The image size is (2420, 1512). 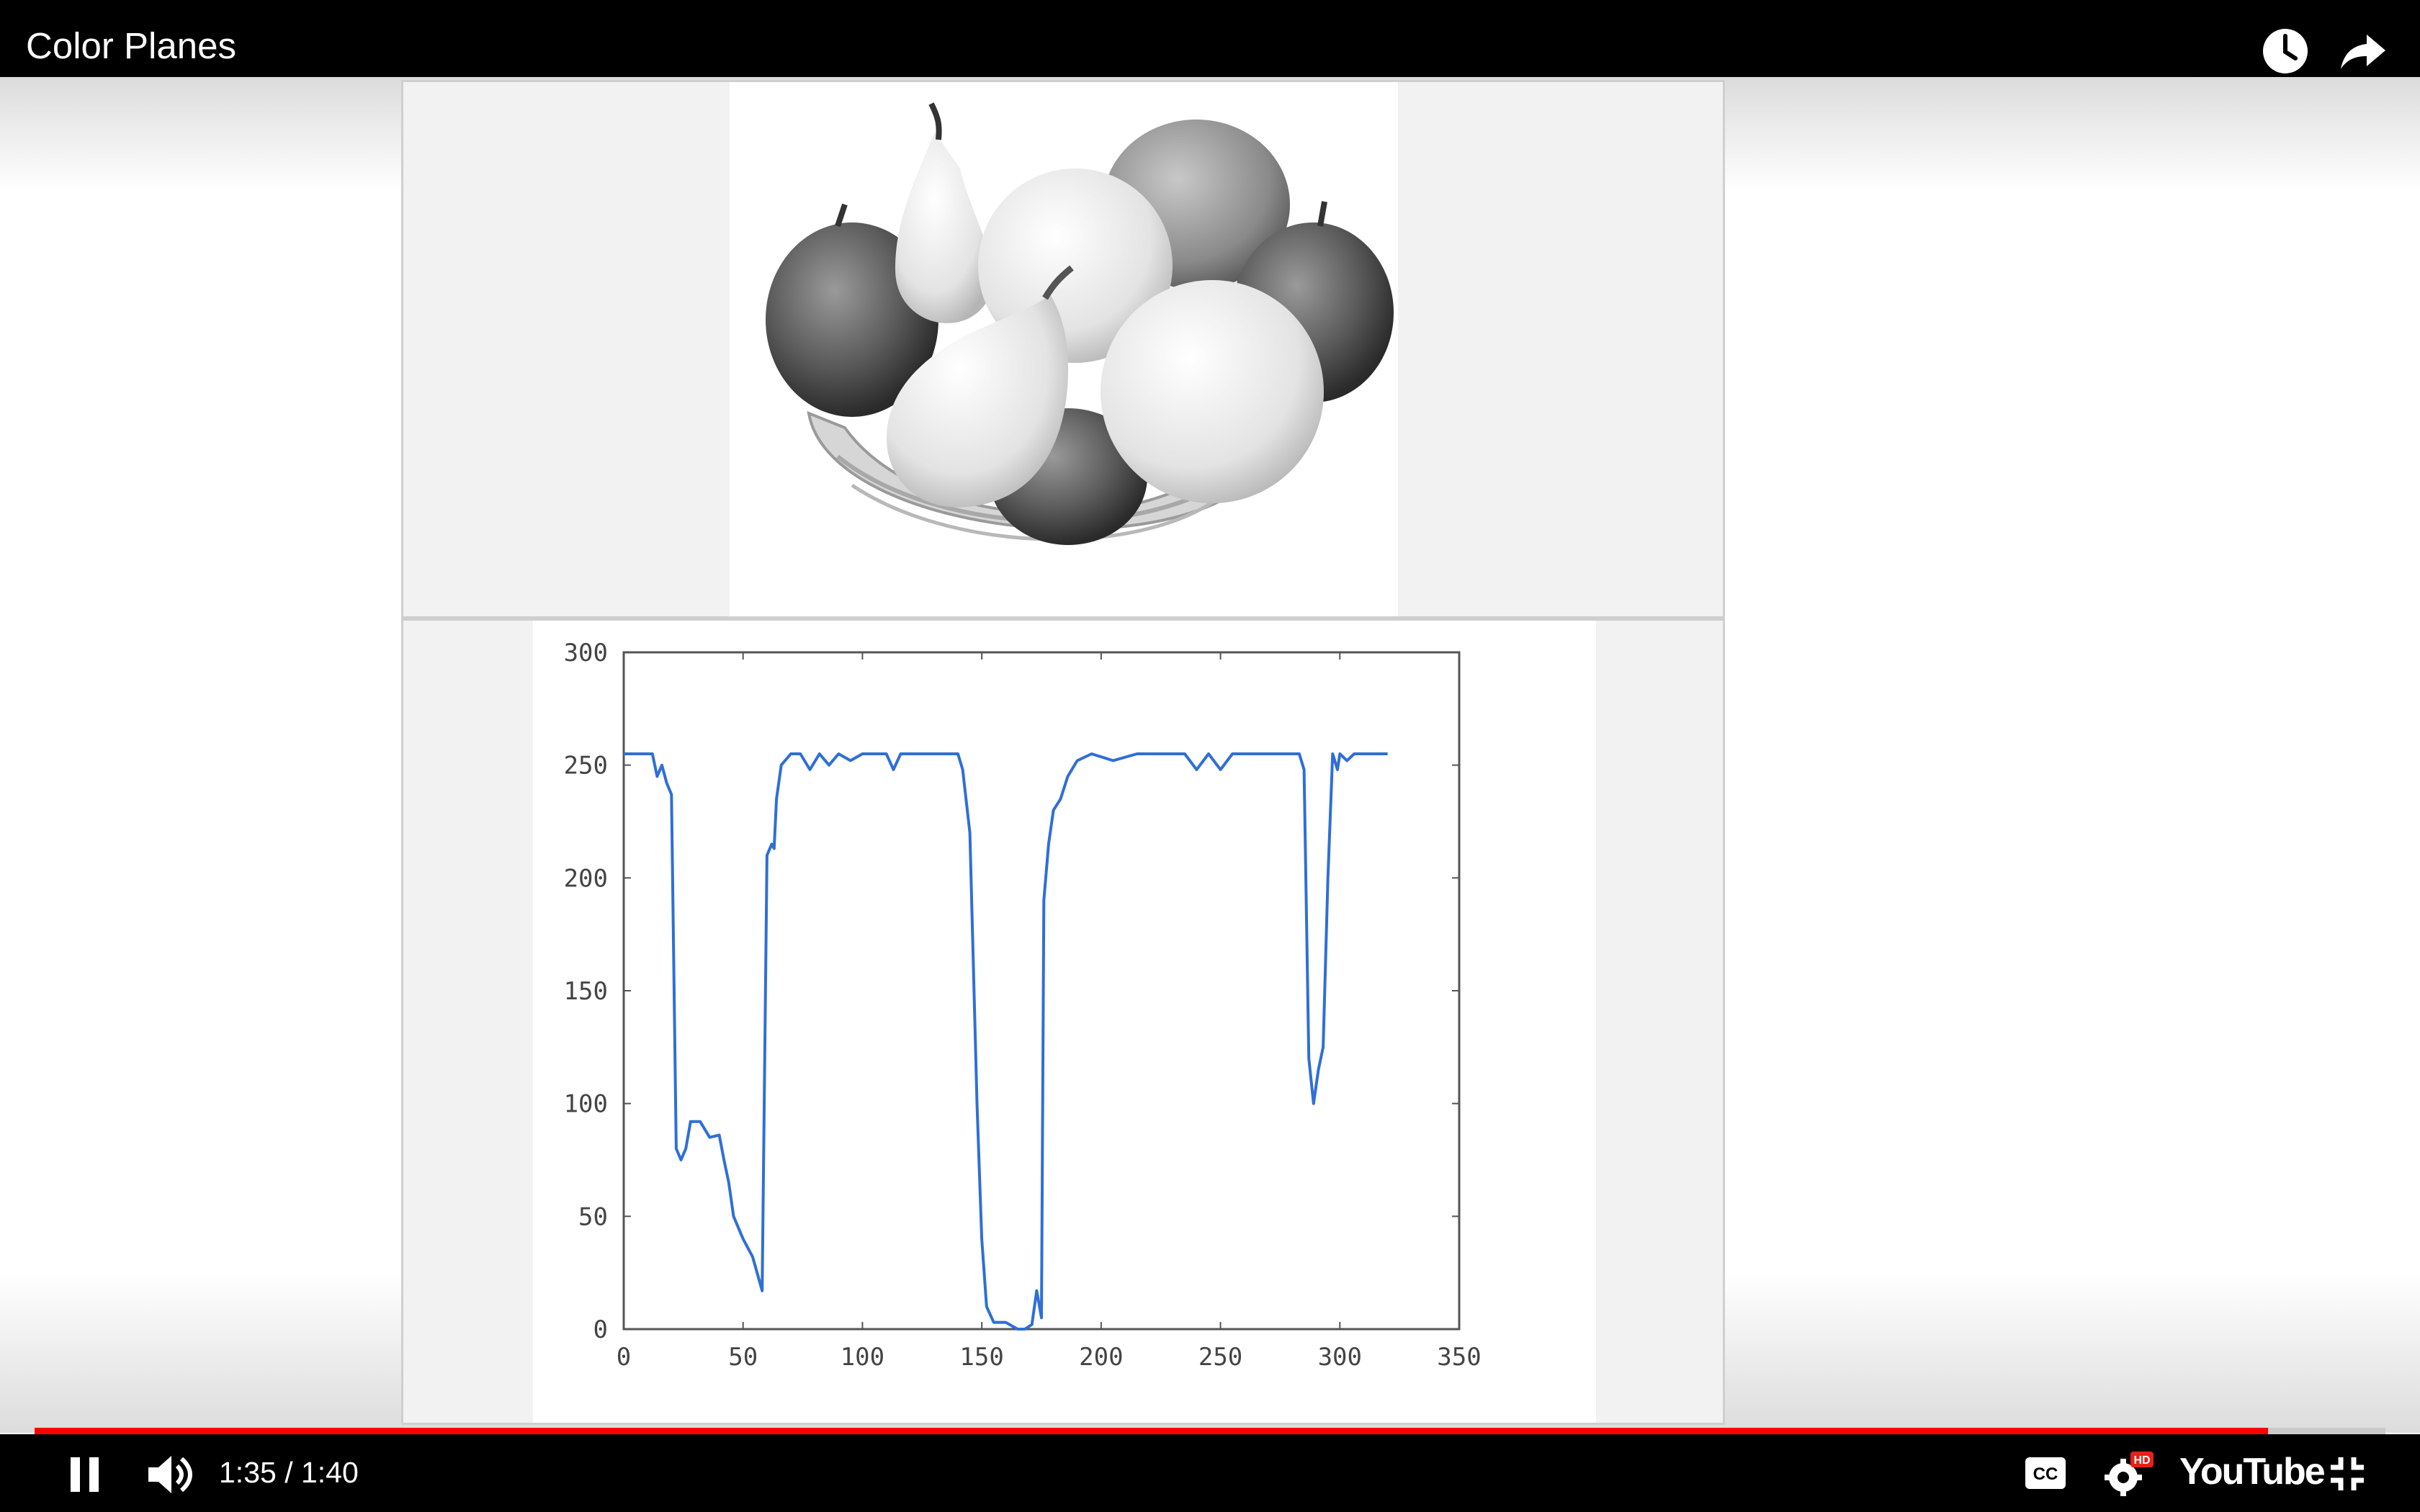 I want to click on youtube-logo: YouTube, so click(x=2252, y=1472).